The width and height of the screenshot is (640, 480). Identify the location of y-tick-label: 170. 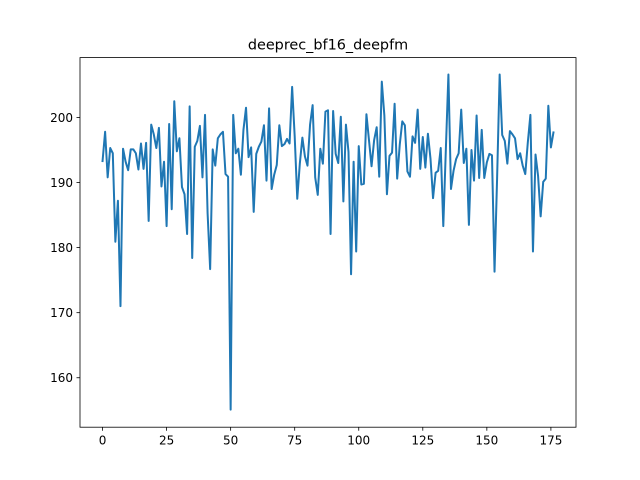
(61, 313).